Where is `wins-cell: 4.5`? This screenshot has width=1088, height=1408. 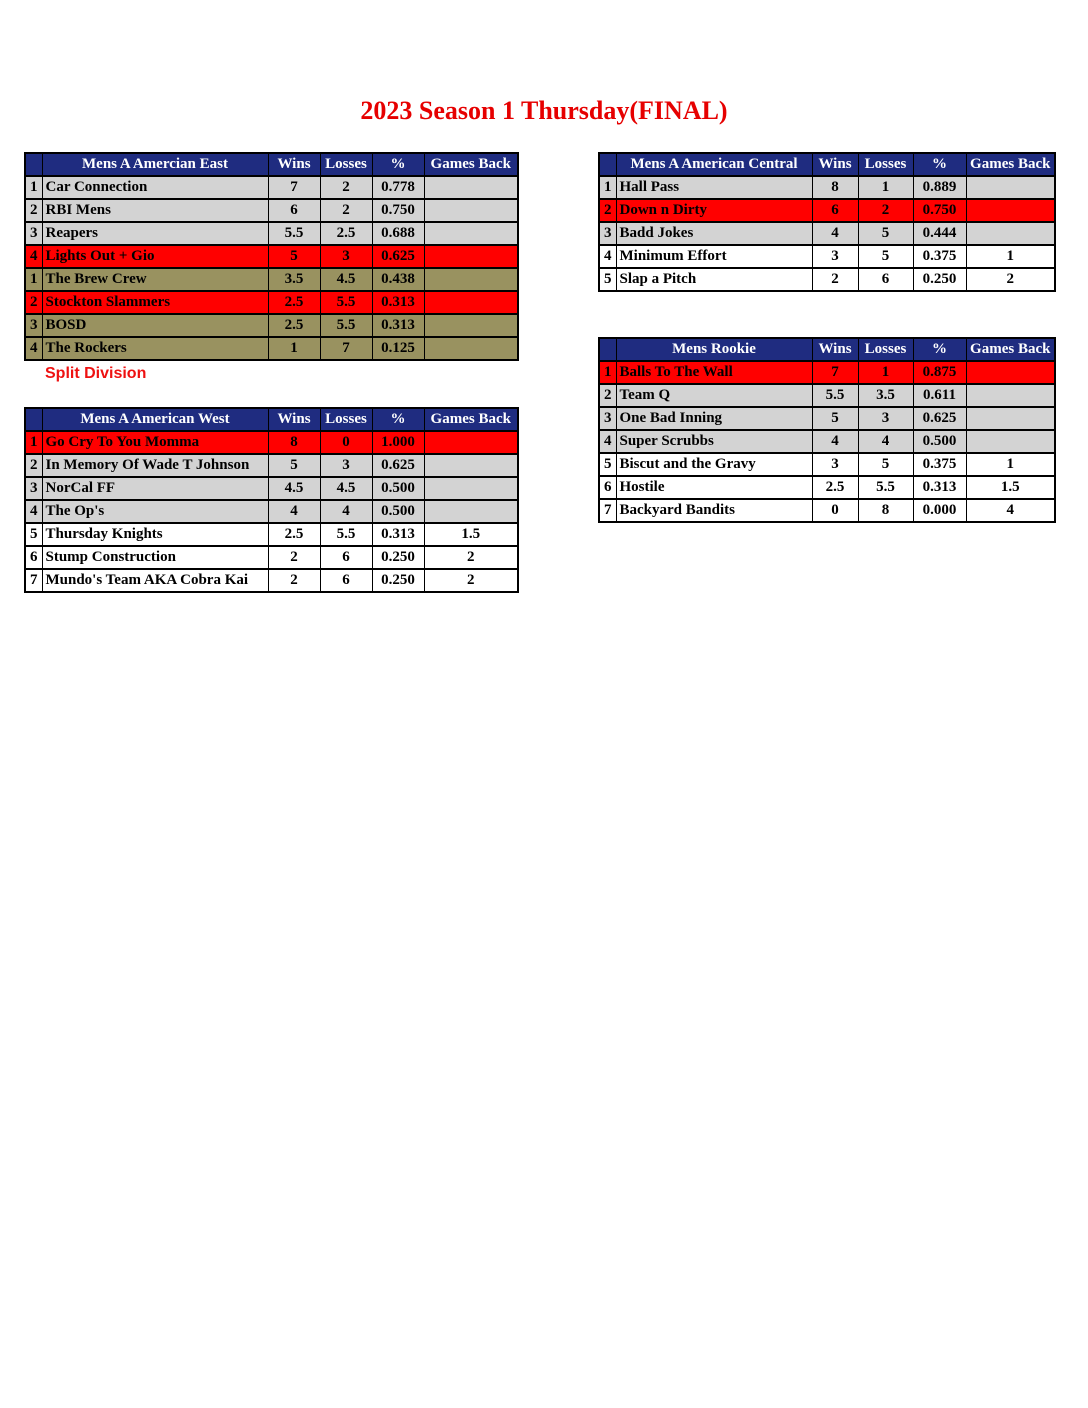
wins-cell: 4.5 is located at coordinates (294, 488).